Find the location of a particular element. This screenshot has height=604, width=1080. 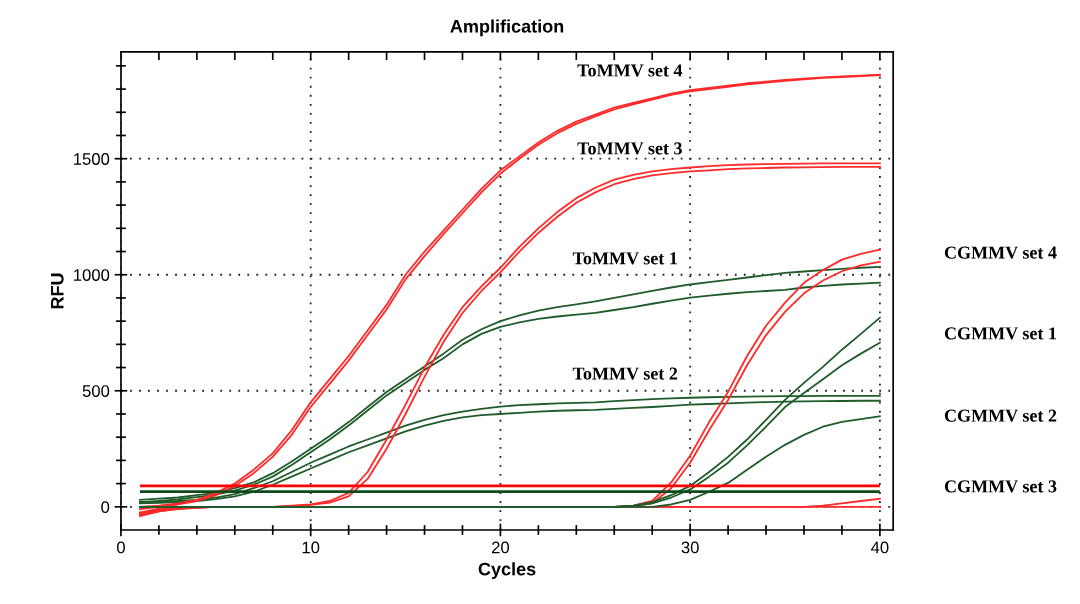

text: CGMMV set 2 is located at coordinates (1000, 415).